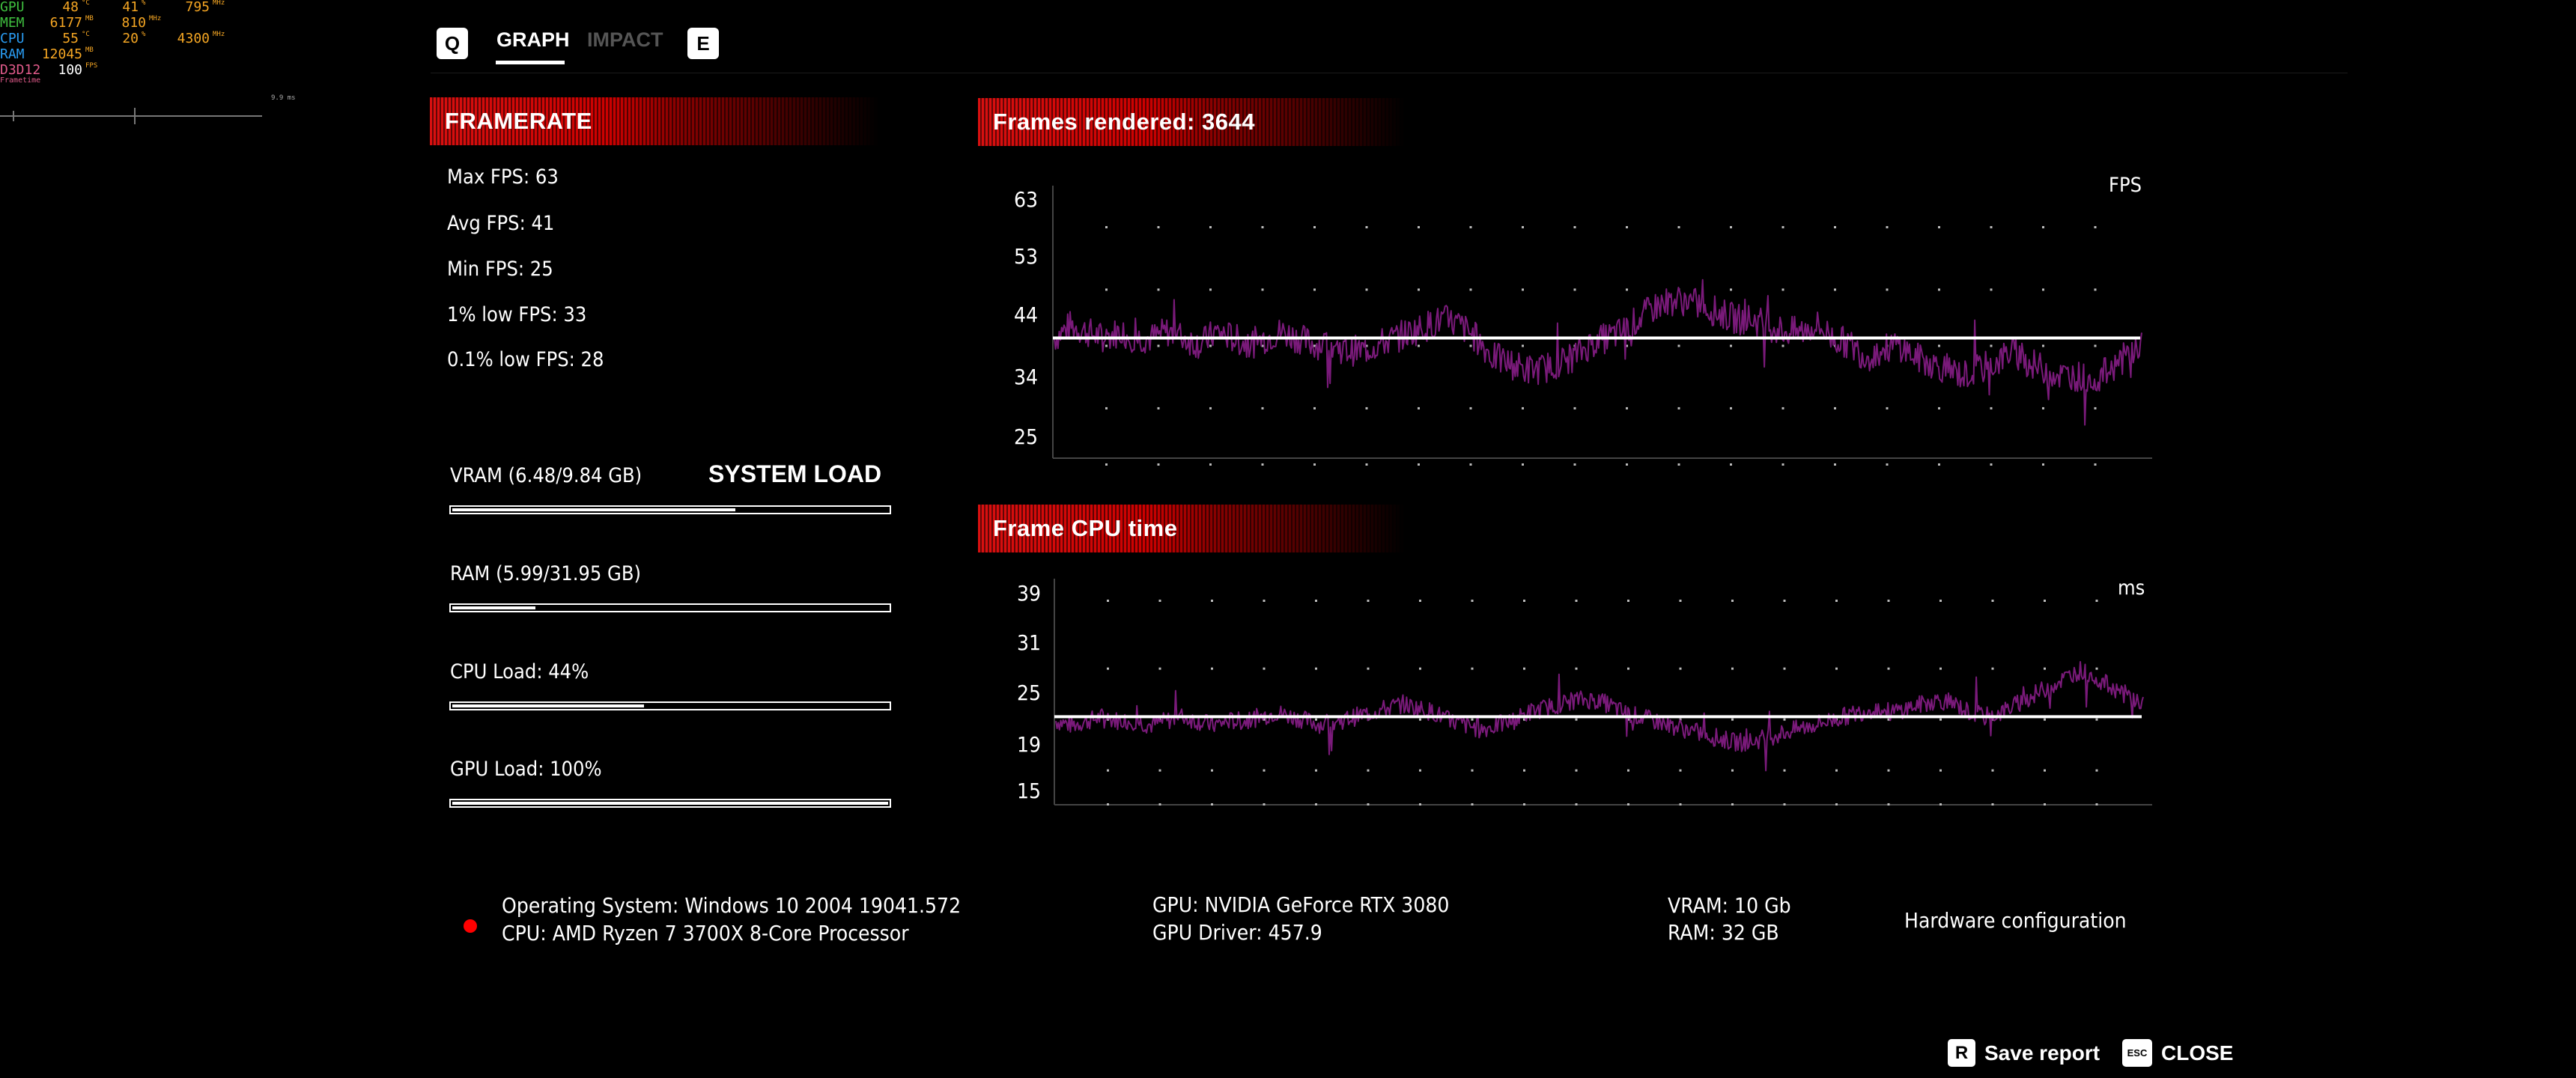  What do you see at coordinates (2137, 1053) in the screenshot?
I see `close-key: ESC` at bounding box center [2137, 1053].